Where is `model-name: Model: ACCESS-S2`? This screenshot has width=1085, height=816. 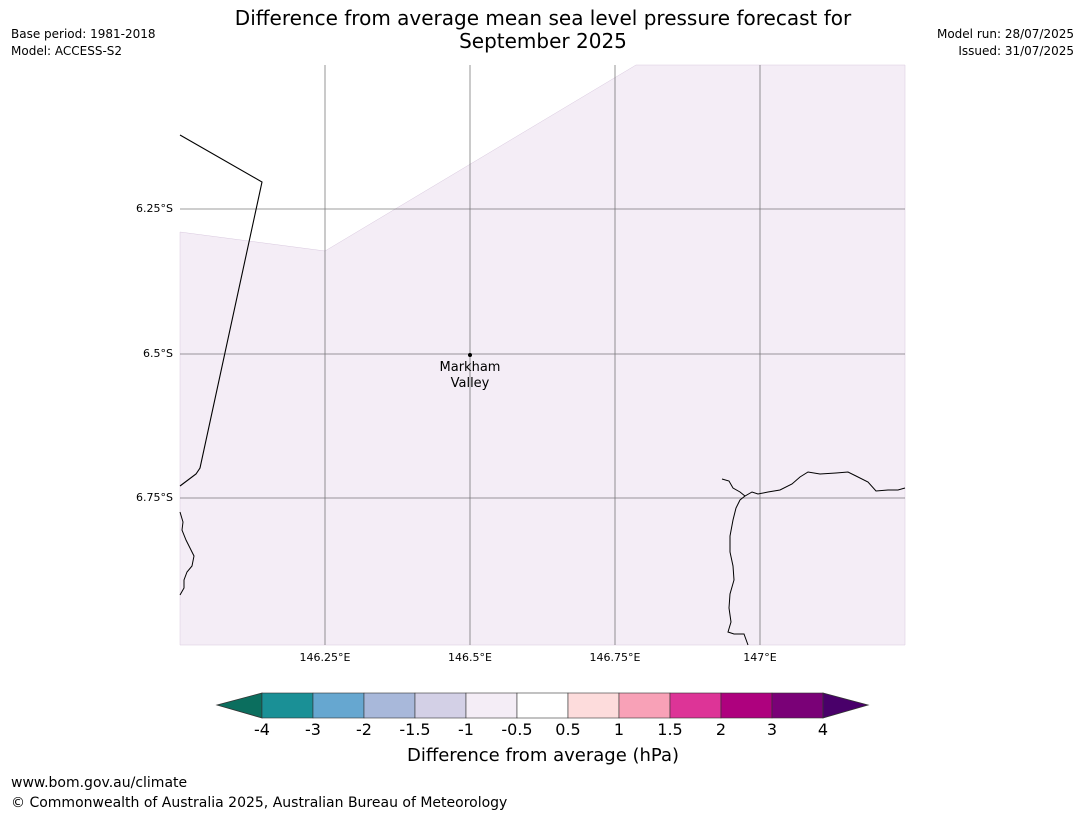 model-name: Model: ACCESS-S2 is located at coordinates (67, 51).